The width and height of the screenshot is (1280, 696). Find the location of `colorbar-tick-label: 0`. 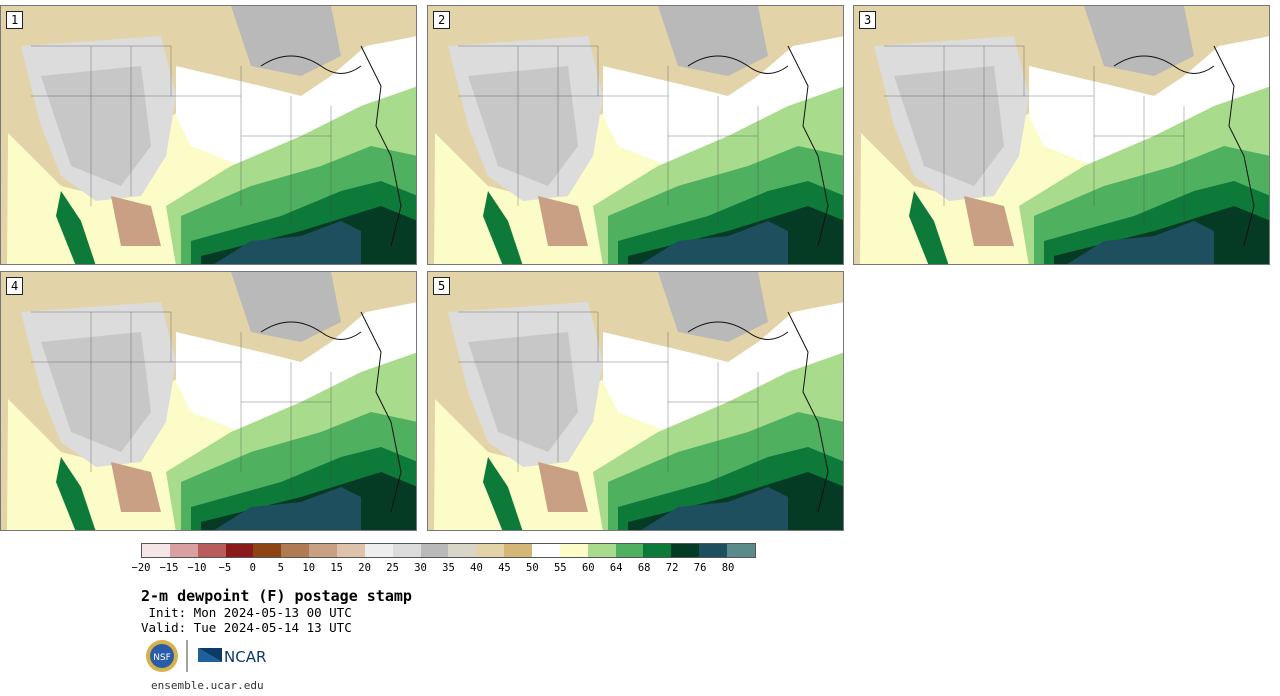

colorbar-tick-label: 0 is located at coordinates (252, 568).